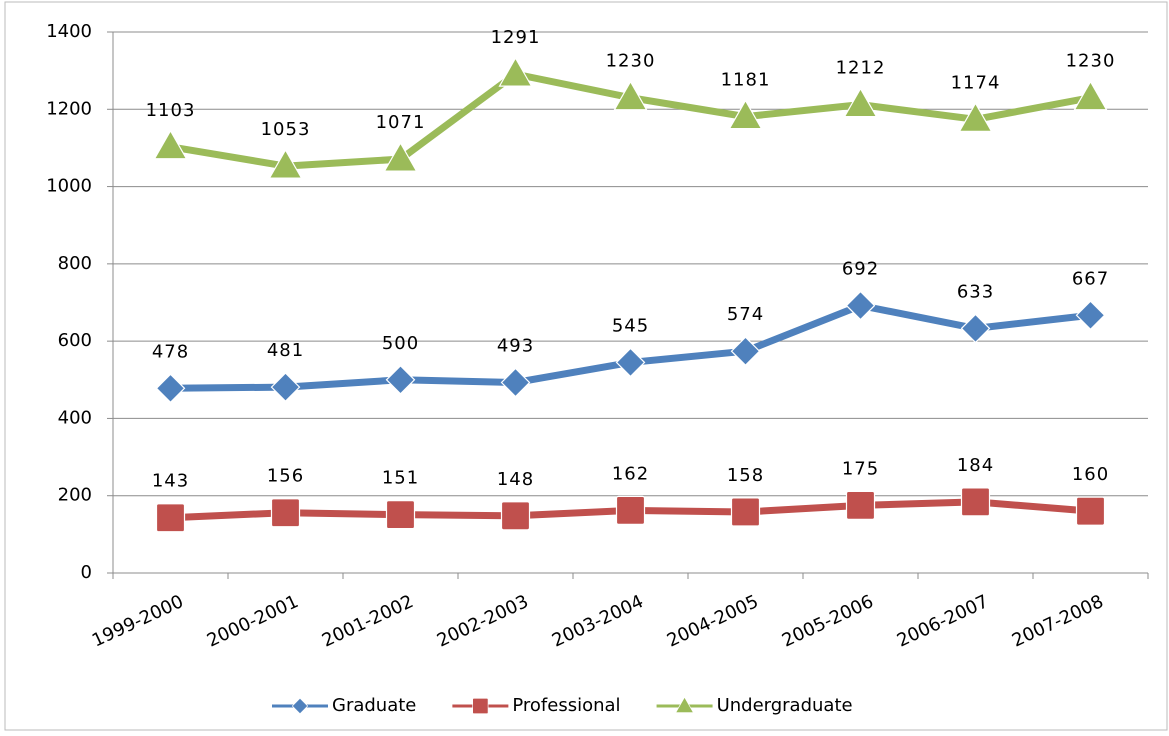  What do you see at coordinates (75, 495) in the screenshot?
I see `y-tick-label: 200` at bounding box center [75, 495].